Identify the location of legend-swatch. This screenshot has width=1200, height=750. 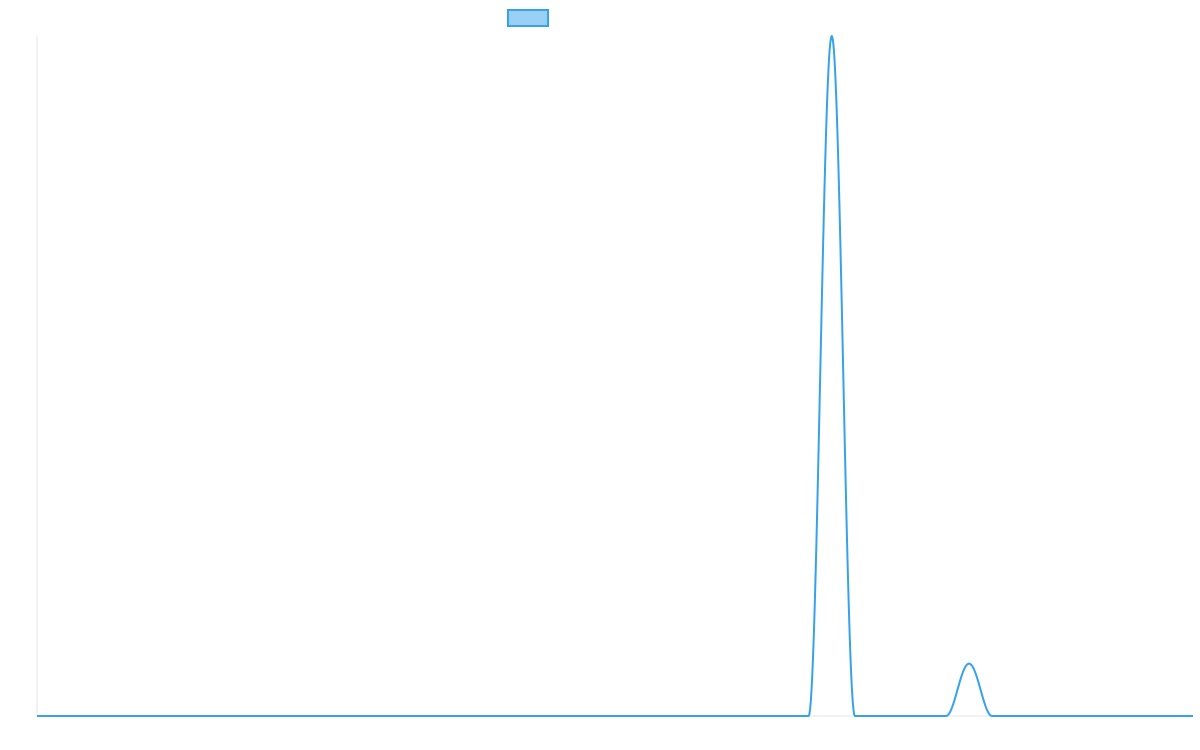
(528, 18).